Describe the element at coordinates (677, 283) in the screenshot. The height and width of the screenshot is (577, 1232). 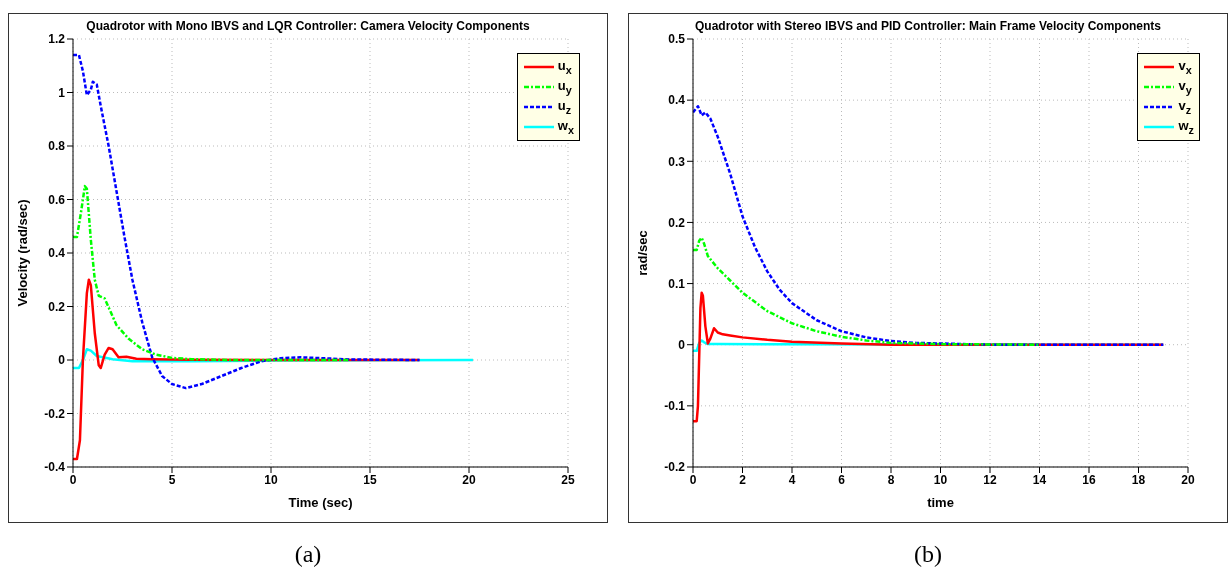
I see `y-tick-label: 0.1` at that location.